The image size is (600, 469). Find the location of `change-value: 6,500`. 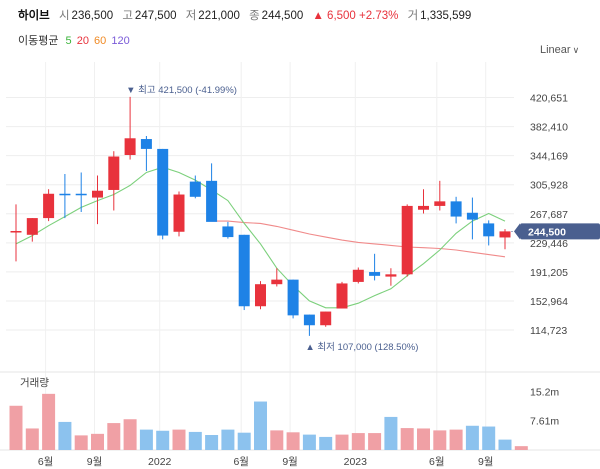

change-value: 6,500 is located at coordinates (341, 16).